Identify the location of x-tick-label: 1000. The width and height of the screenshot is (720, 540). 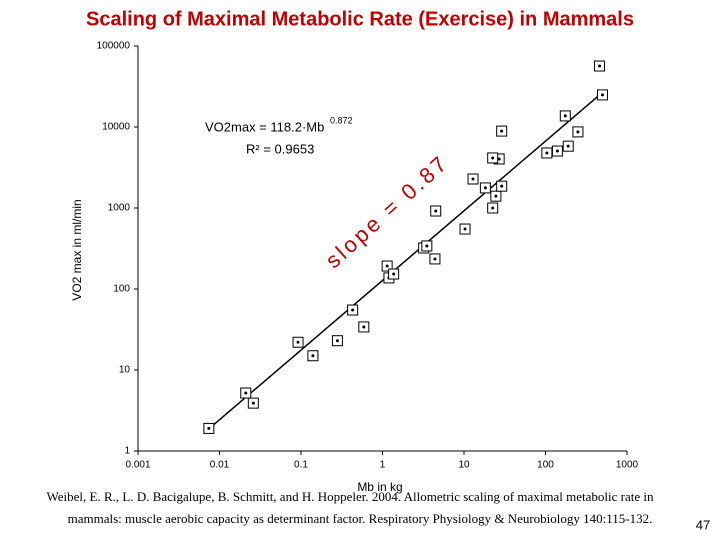
(627, 465).